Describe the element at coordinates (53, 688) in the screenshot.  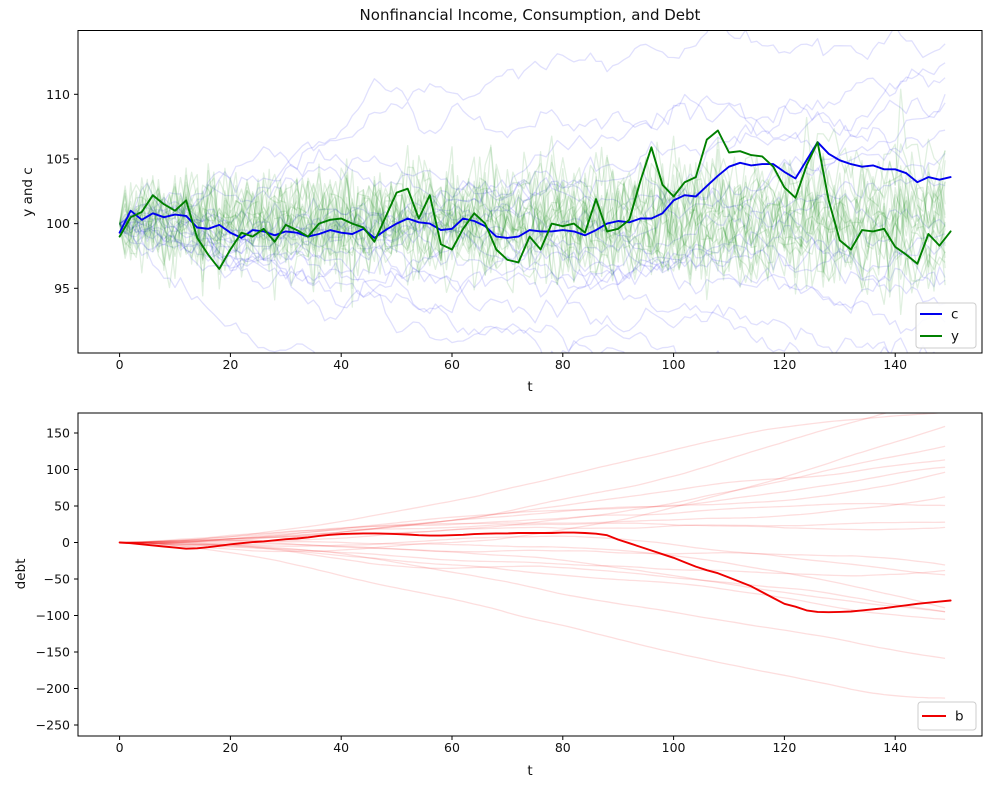
I see `y-tick-label: −200` at that location.